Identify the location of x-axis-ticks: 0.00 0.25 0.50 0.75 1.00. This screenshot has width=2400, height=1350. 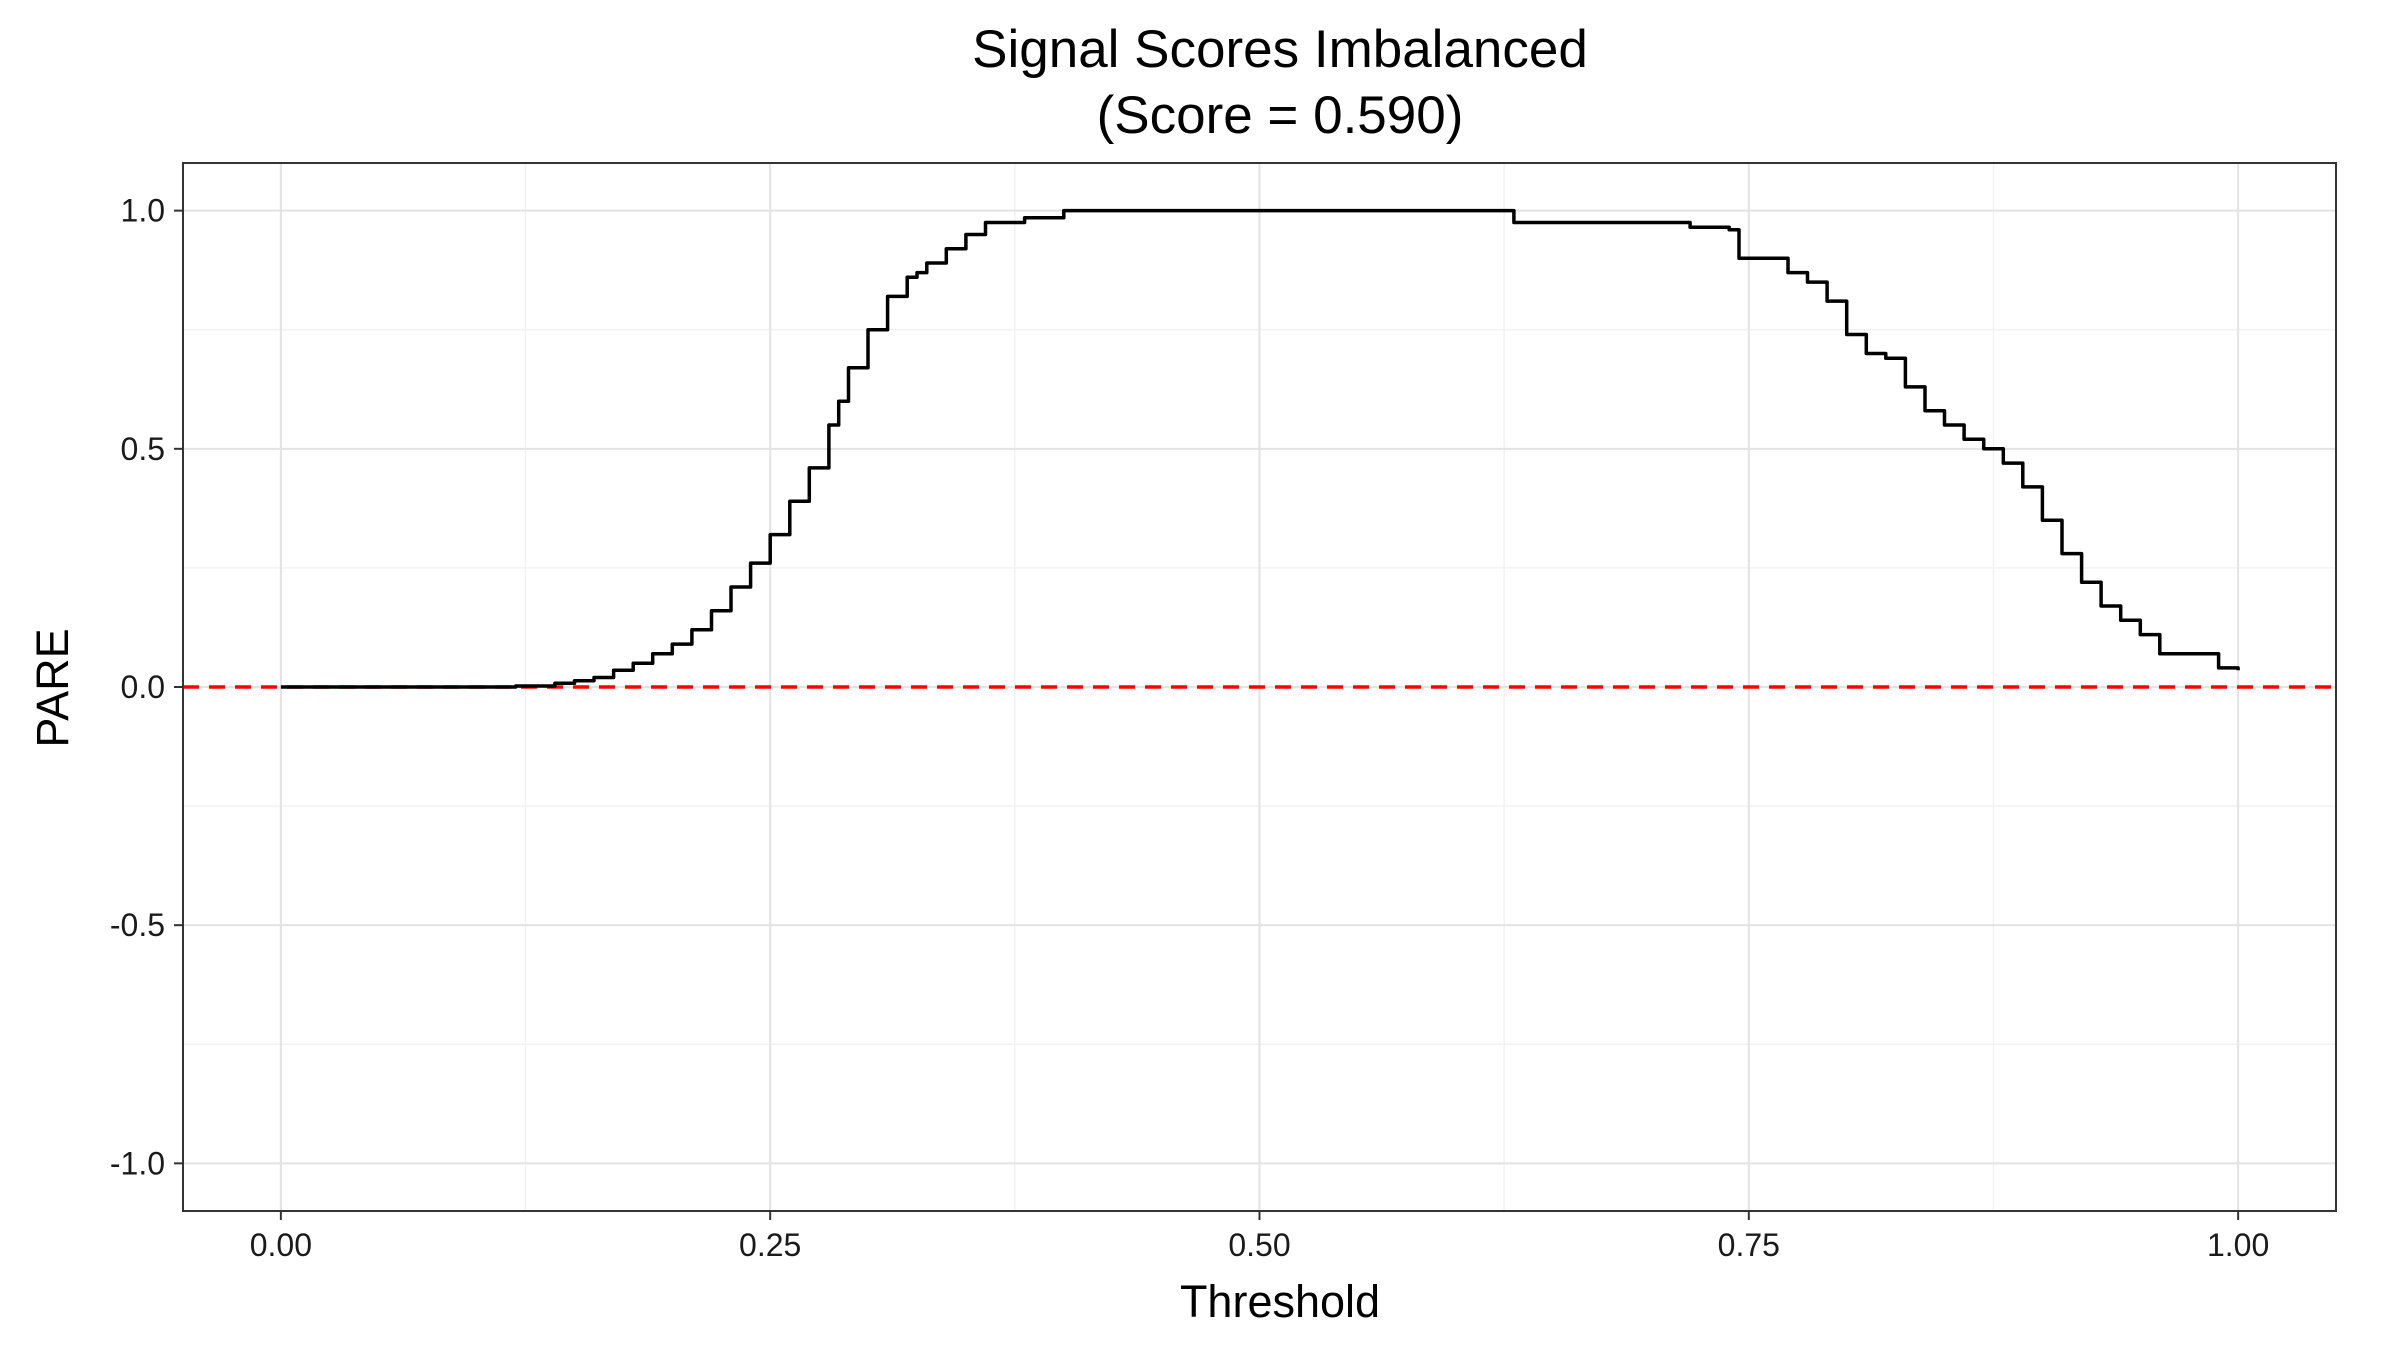
(1259, 1237).